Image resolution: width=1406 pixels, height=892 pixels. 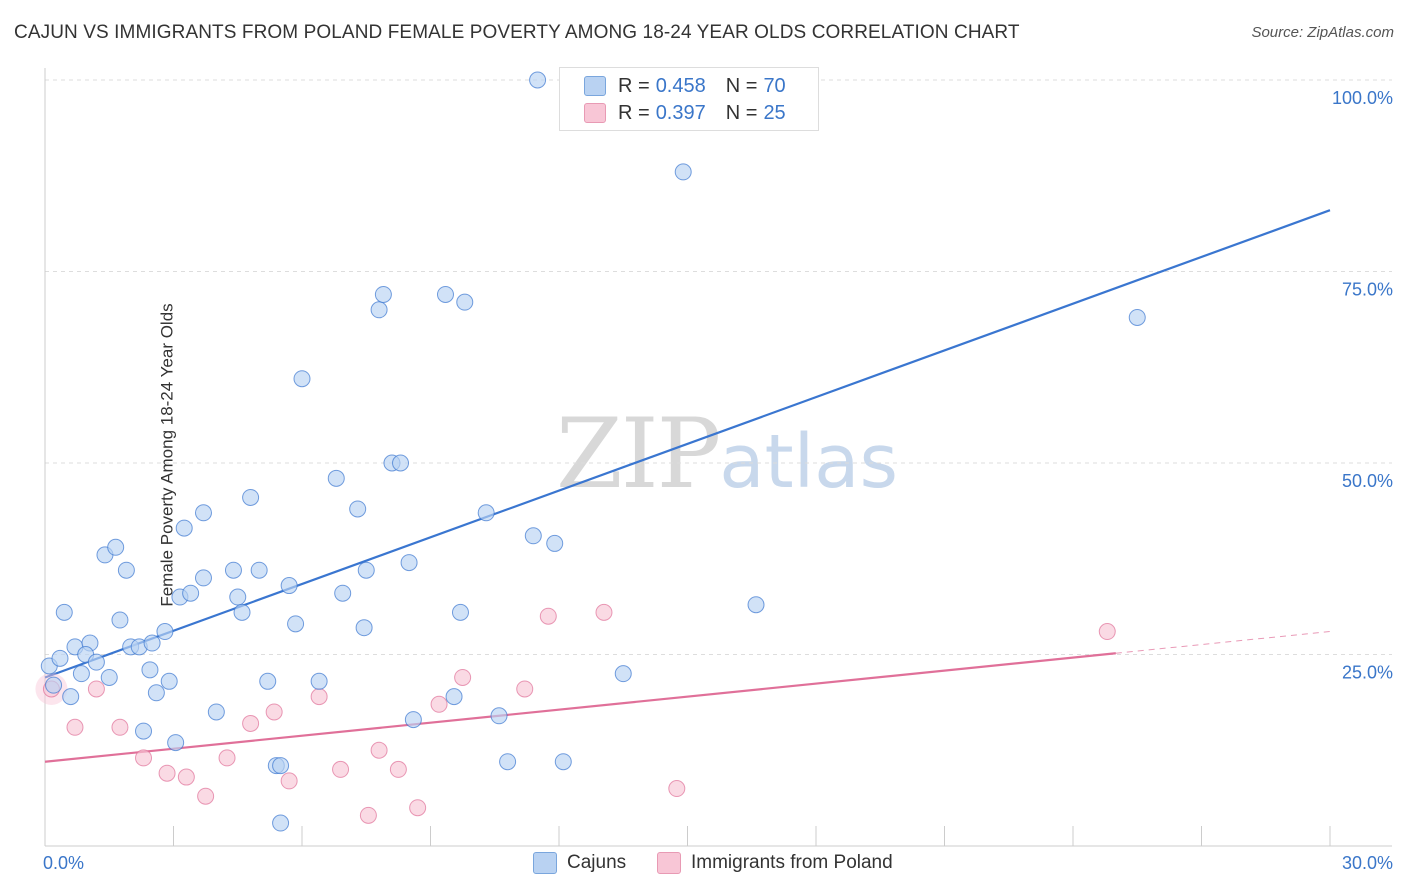 What do you see at coordinates (88, 446) in the screenshot?
I see `y-axis-label-wrap: Female Poverty Among 18-24 Year Olds` at bounding box center [88, 446].